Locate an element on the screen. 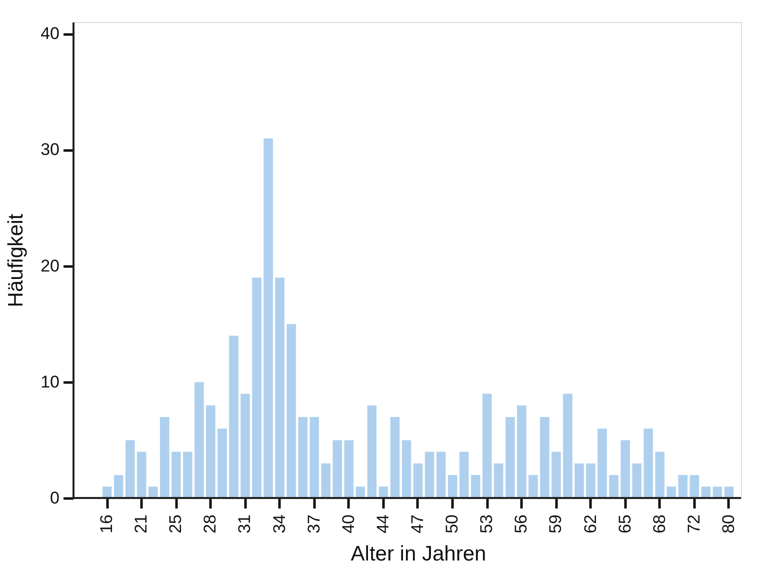  x-tick-label: 62 is located at coordinates (590, 524).